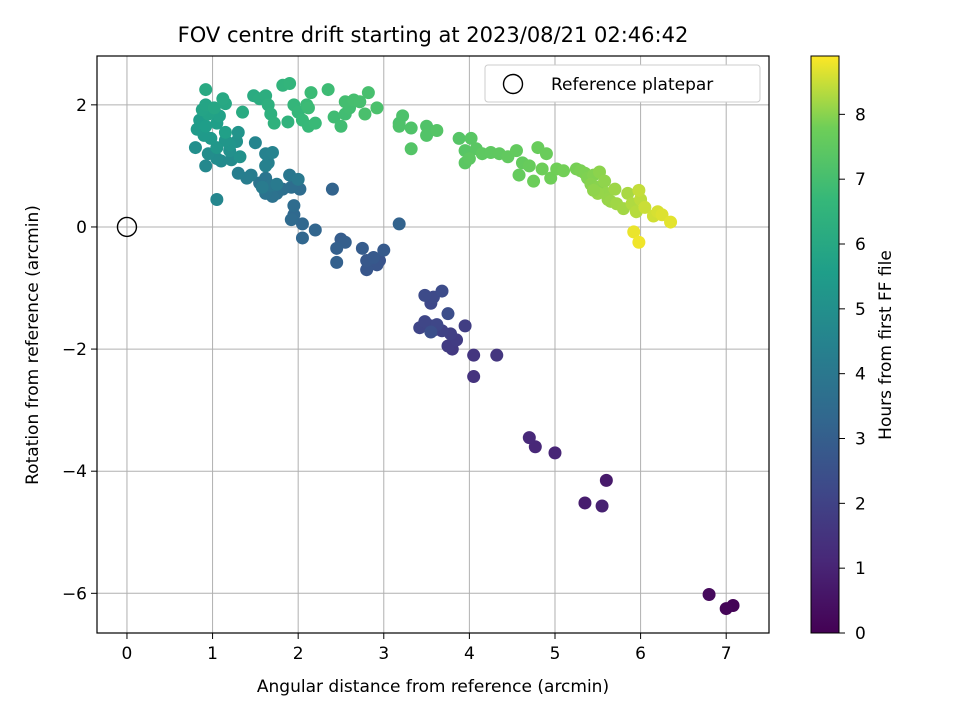 This screenshot has width=960, height=720. Describe the element at coordinates (74, 594) in the screenshot. I see `y-tick-label: −6` at that location.